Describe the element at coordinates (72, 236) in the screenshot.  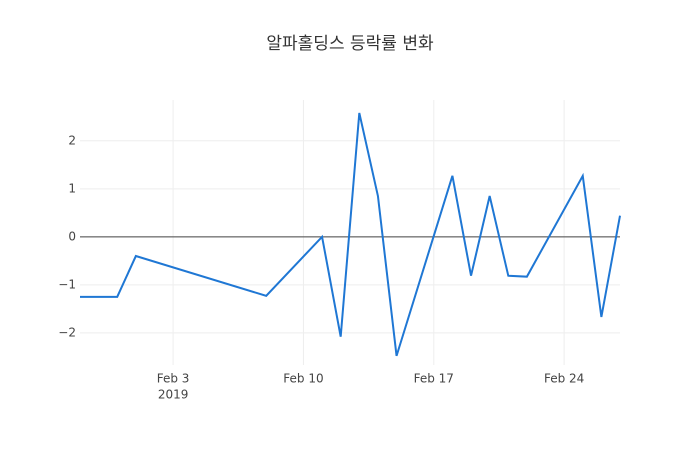
I see `y-tick-label: 0` at that location.